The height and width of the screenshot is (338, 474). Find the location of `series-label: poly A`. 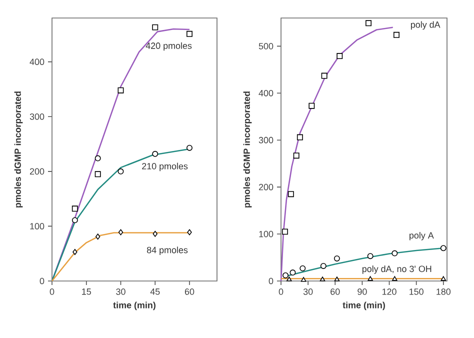

series-label: poly A is located at coordinates (422, 236).